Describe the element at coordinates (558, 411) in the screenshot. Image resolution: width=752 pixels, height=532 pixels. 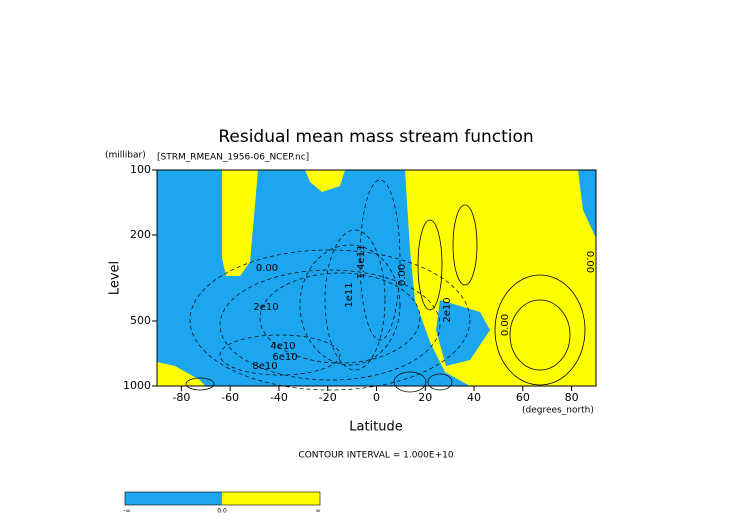
I see `x-units: (degrees_north)` at that location.